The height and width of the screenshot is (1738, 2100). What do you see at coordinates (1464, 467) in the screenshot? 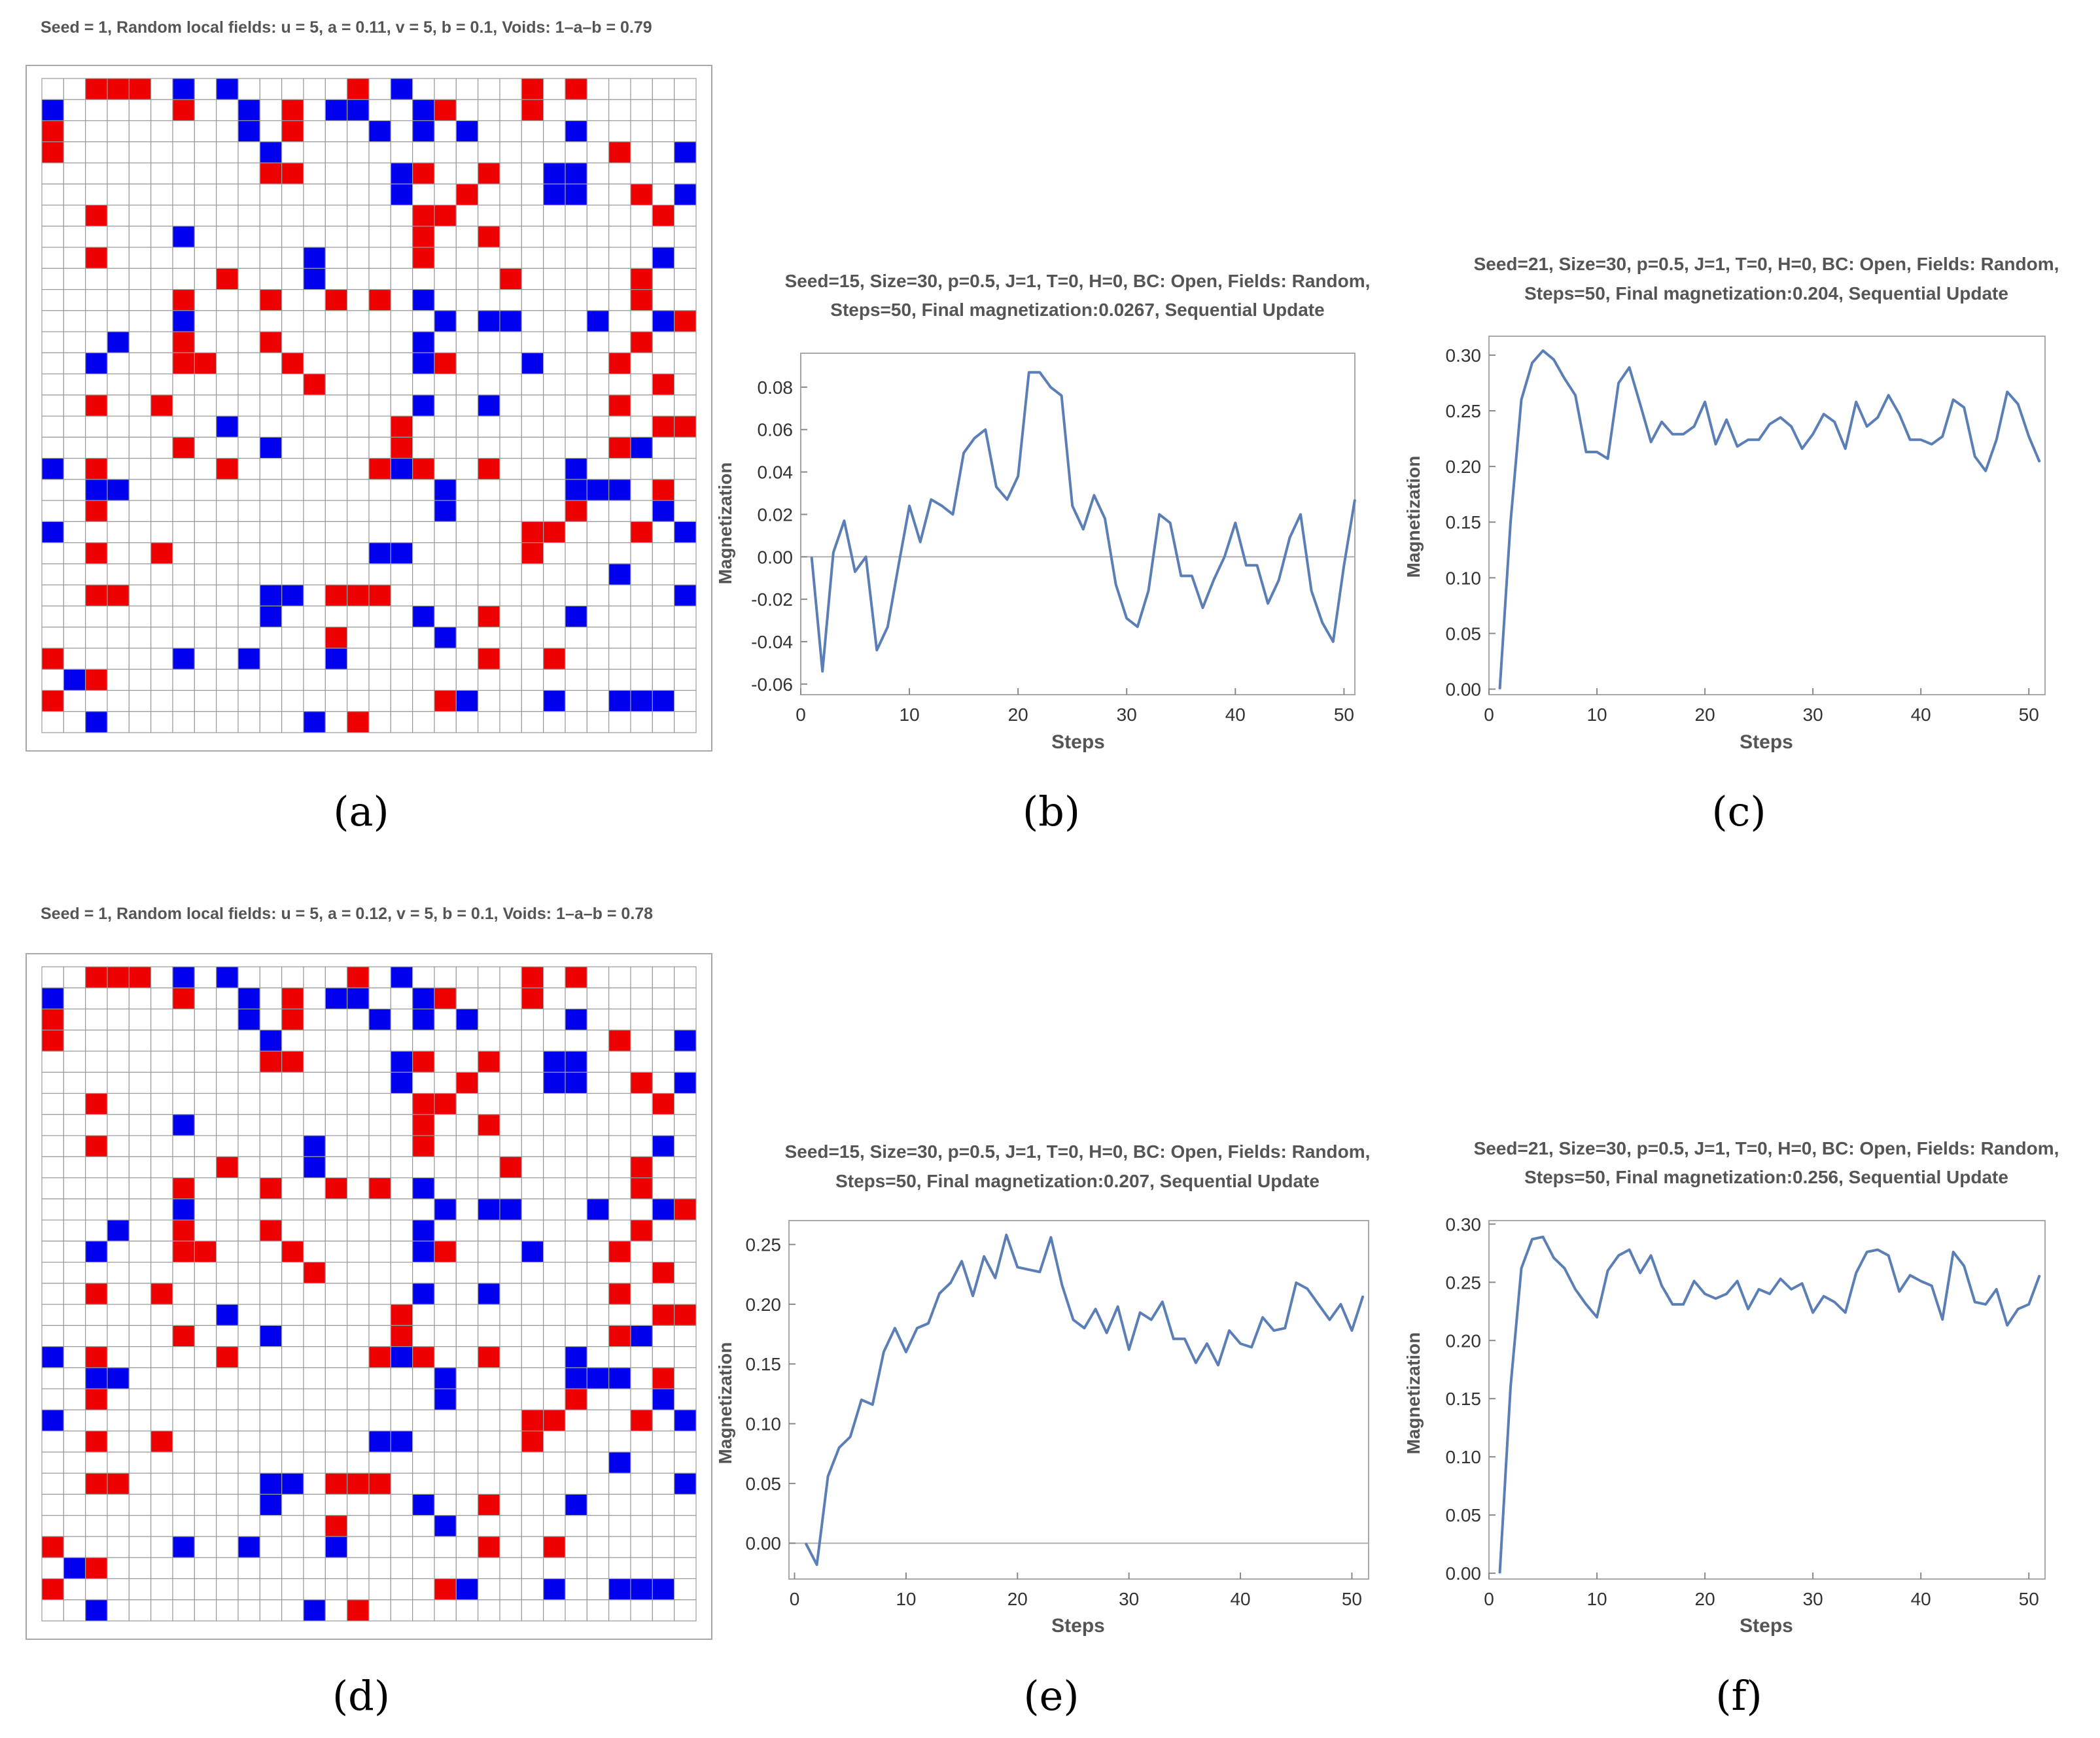
I see `y-tick-label: 0.20` at bounding box center [1464, 467].